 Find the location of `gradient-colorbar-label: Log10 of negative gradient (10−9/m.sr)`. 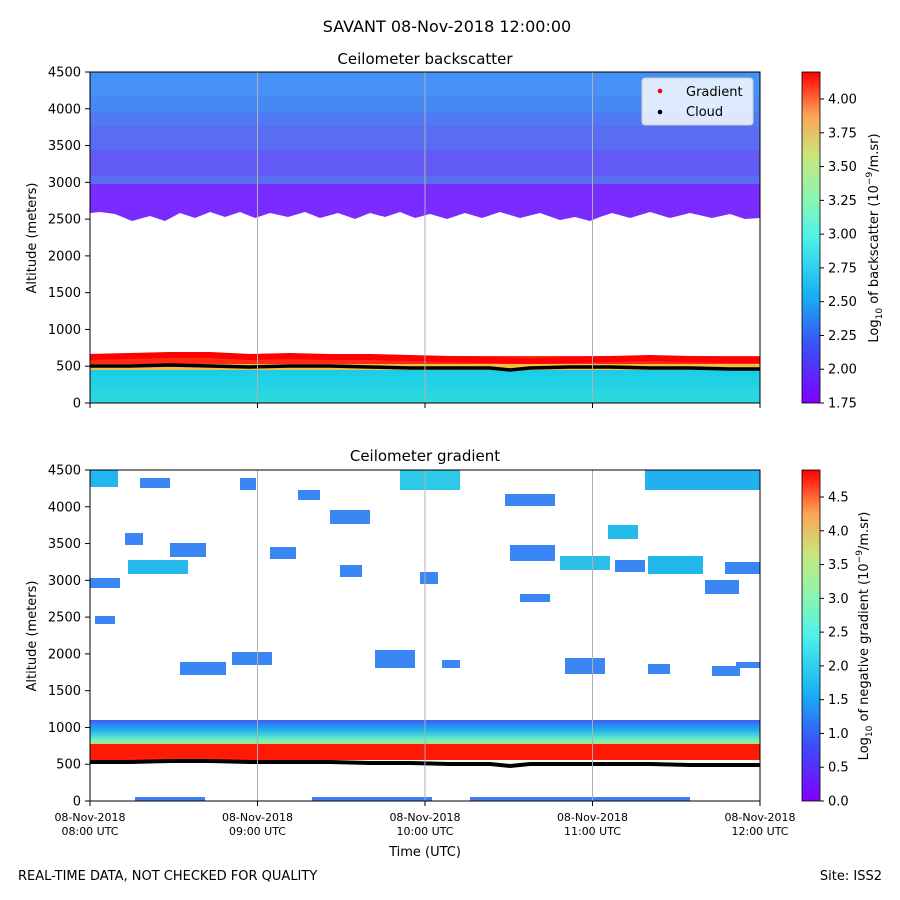

gradient-colorbar-label: Log10 of negative gradient (10−9/m.sr) is located at coordinates (865, 636).